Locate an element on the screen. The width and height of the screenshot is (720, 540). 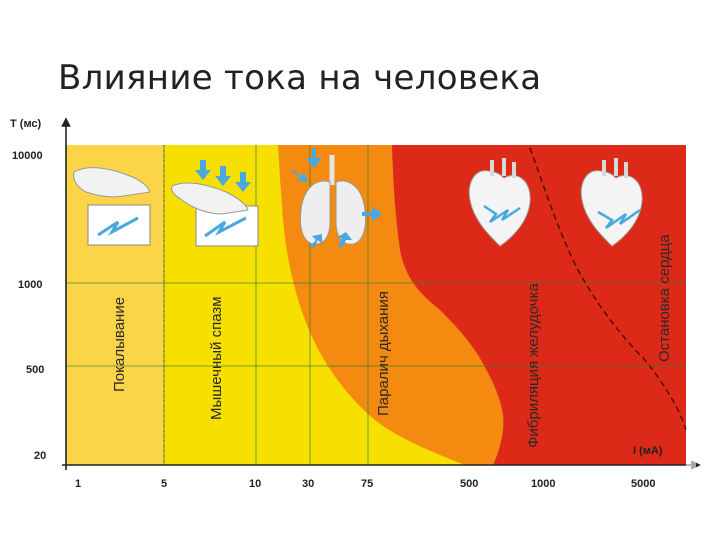
heart-fibrillation-icon is located at coordinates (499, 202).